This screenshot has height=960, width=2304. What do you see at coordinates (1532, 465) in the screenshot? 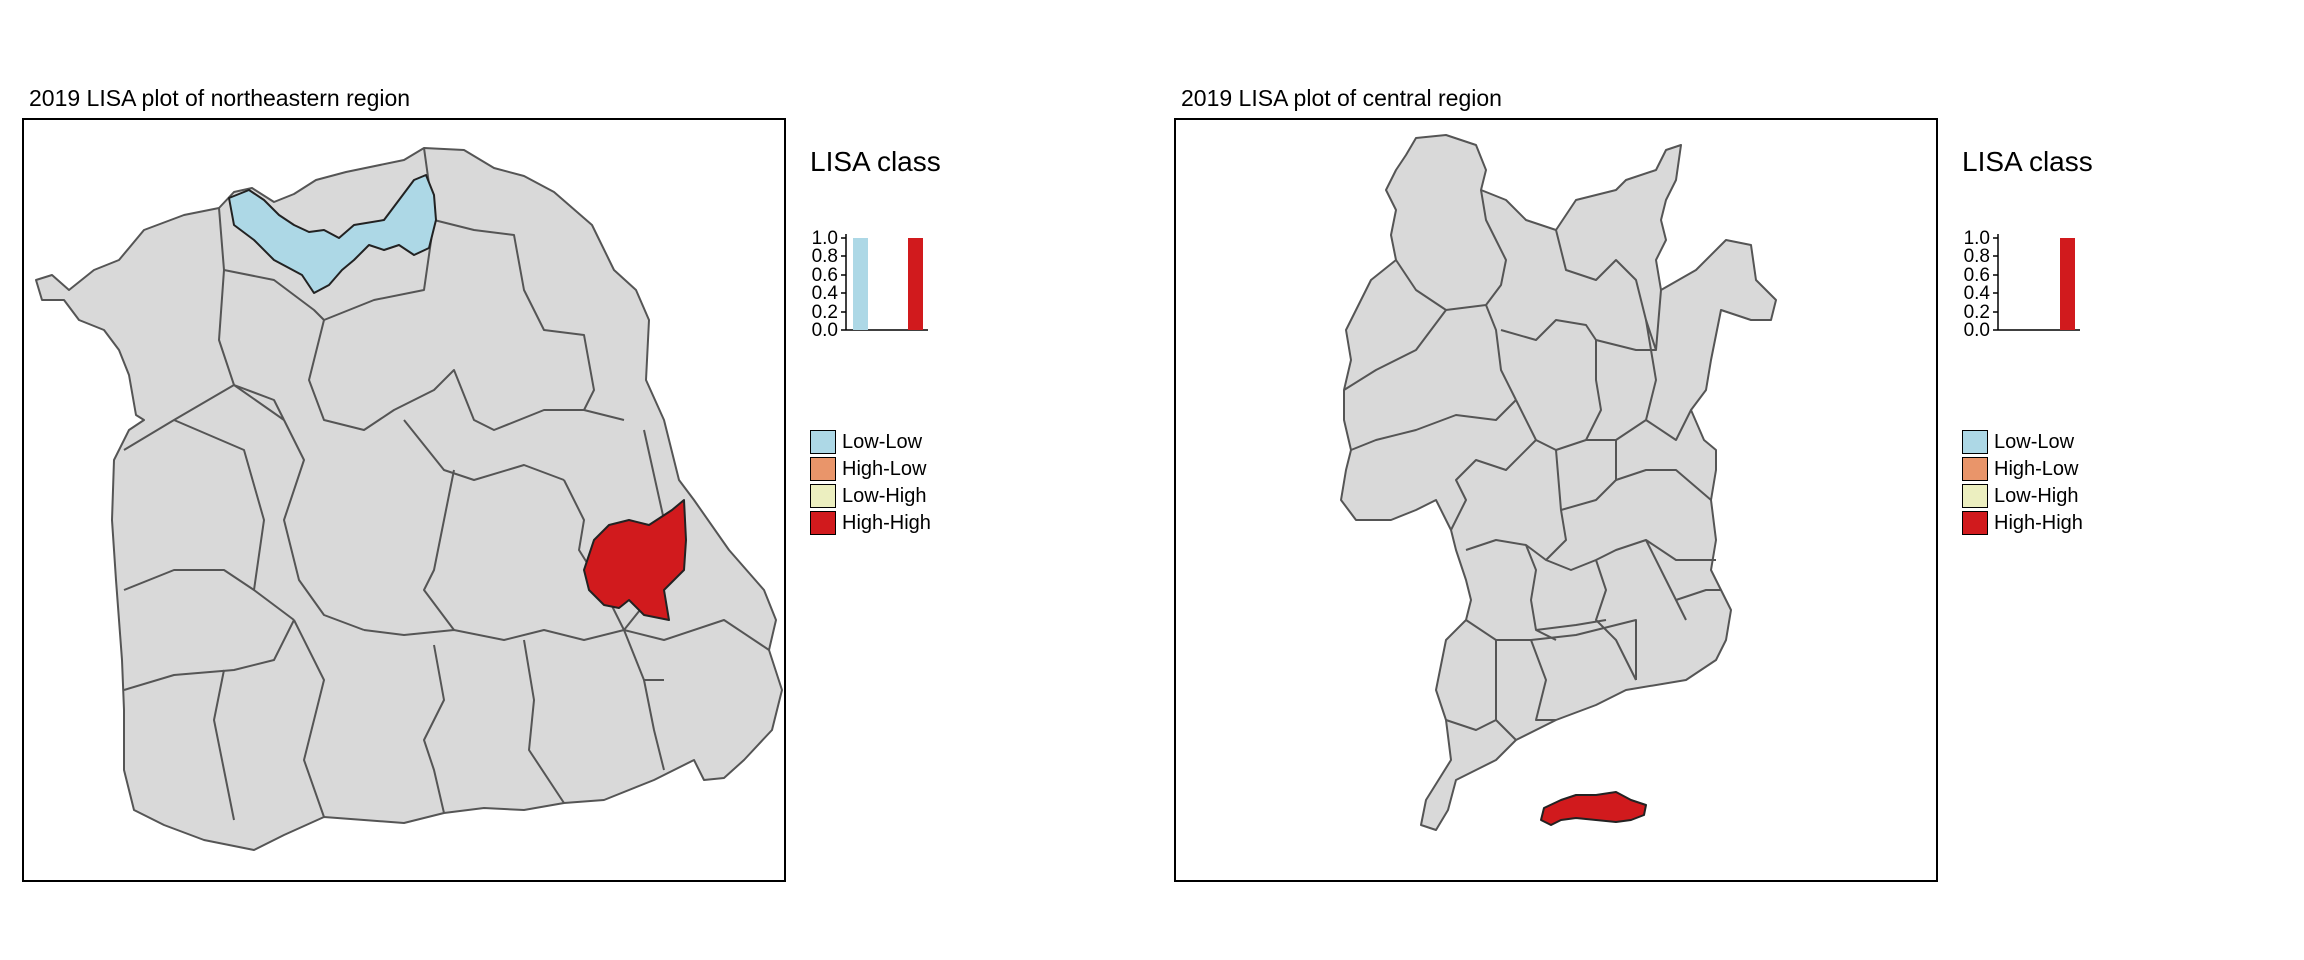
I see `district-boundaries` at bounding box center [1532, 465].